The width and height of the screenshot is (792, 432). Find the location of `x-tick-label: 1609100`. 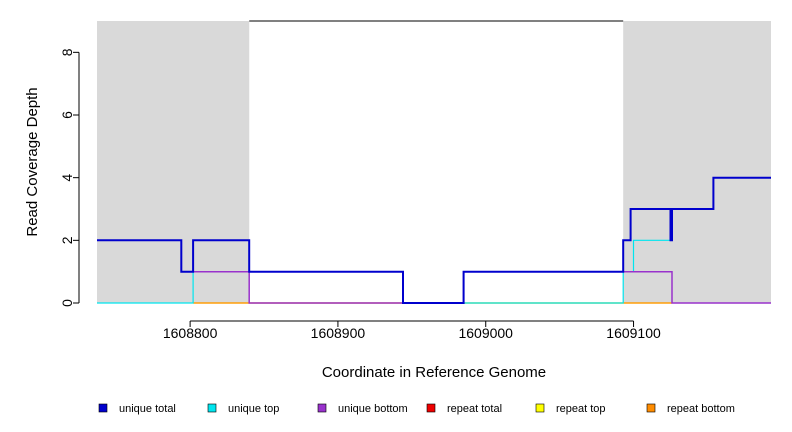

x-tick-label: 1609100 is located at coordinates (633, 333).